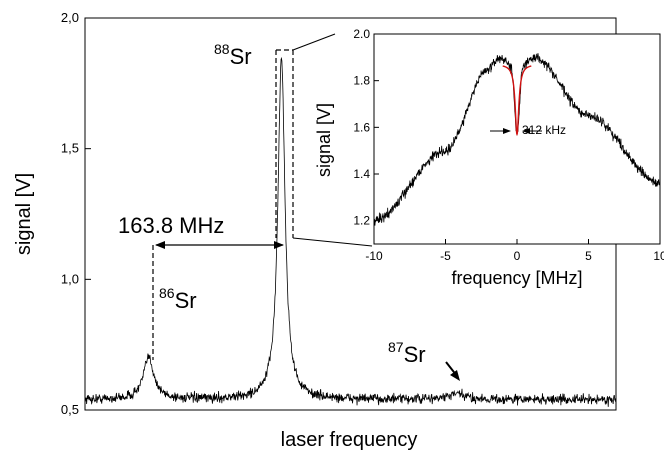 The height and width of the screenshot is (451, 664). I want to click on inset-y-tick-label: 1.4, so click(361, 174).